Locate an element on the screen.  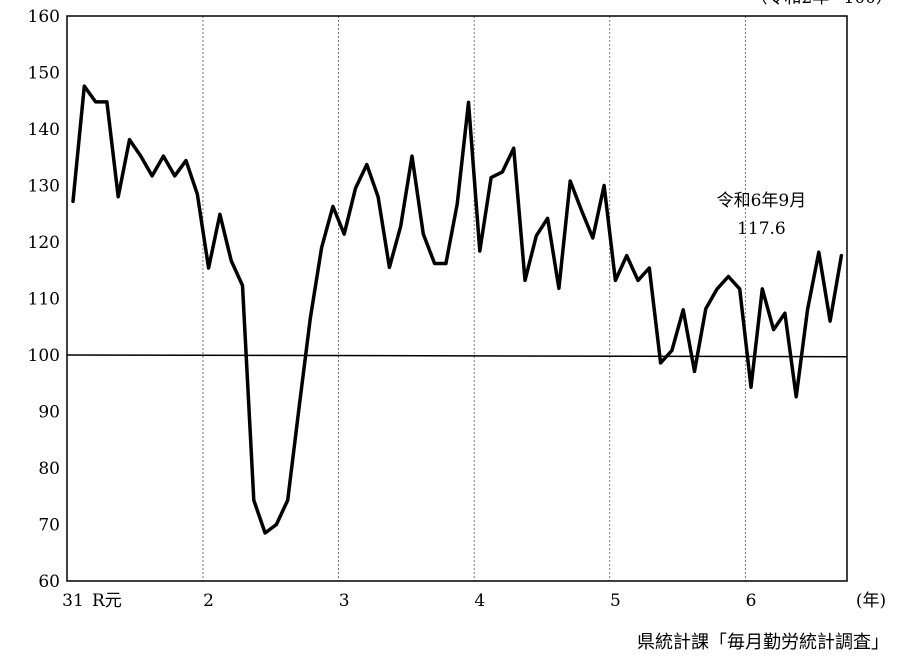
annotation-date: 令和6年9月 is located at coordinates (762, 201).